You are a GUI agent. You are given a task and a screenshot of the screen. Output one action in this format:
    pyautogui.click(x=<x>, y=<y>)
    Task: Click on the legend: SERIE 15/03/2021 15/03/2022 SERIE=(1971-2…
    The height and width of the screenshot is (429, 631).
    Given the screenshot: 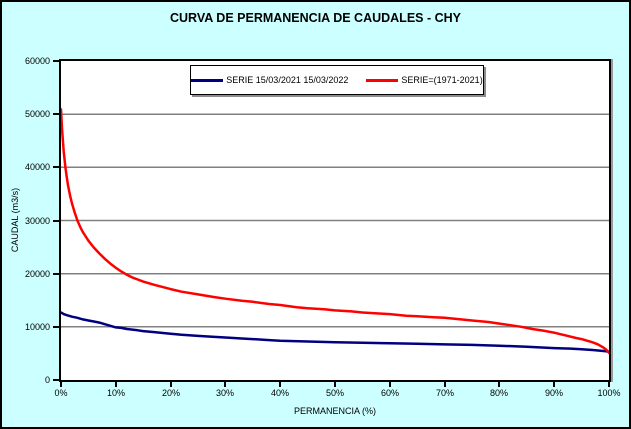 What is the action you would take?
    pyautogui.click(x=337, y=80)
    